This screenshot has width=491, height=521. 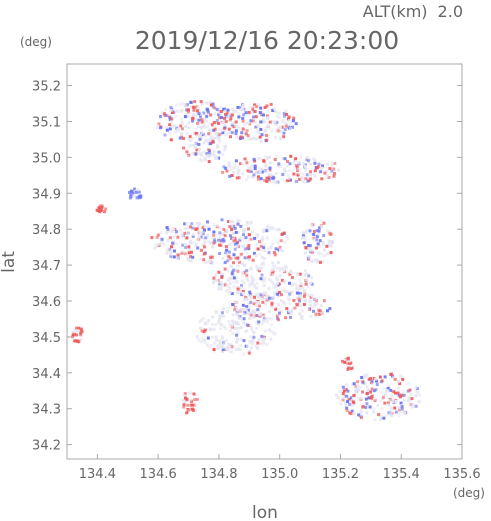 I want to click on y-tick-label: 34.5, so click(x=46, y=338).